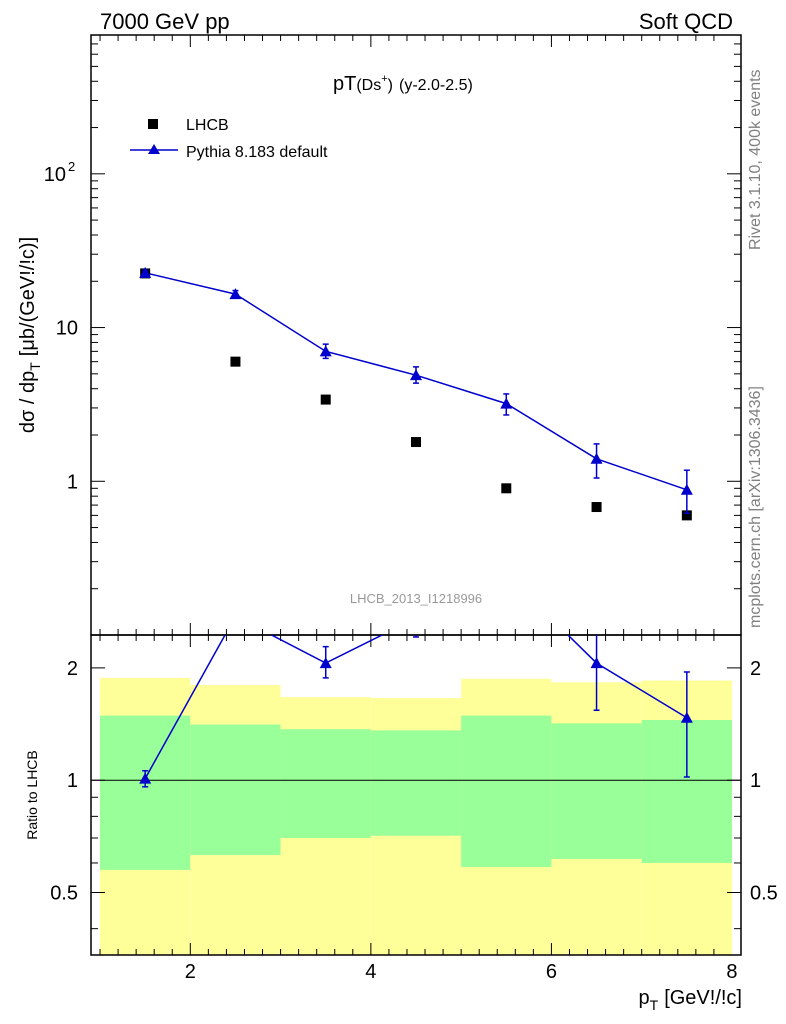 This screenshot has width=786, height=1024. What do you see at coordinates (72, 482) in the screenshot?
I see `y-tick-label-1: 1` at bounding box center [72, 482].